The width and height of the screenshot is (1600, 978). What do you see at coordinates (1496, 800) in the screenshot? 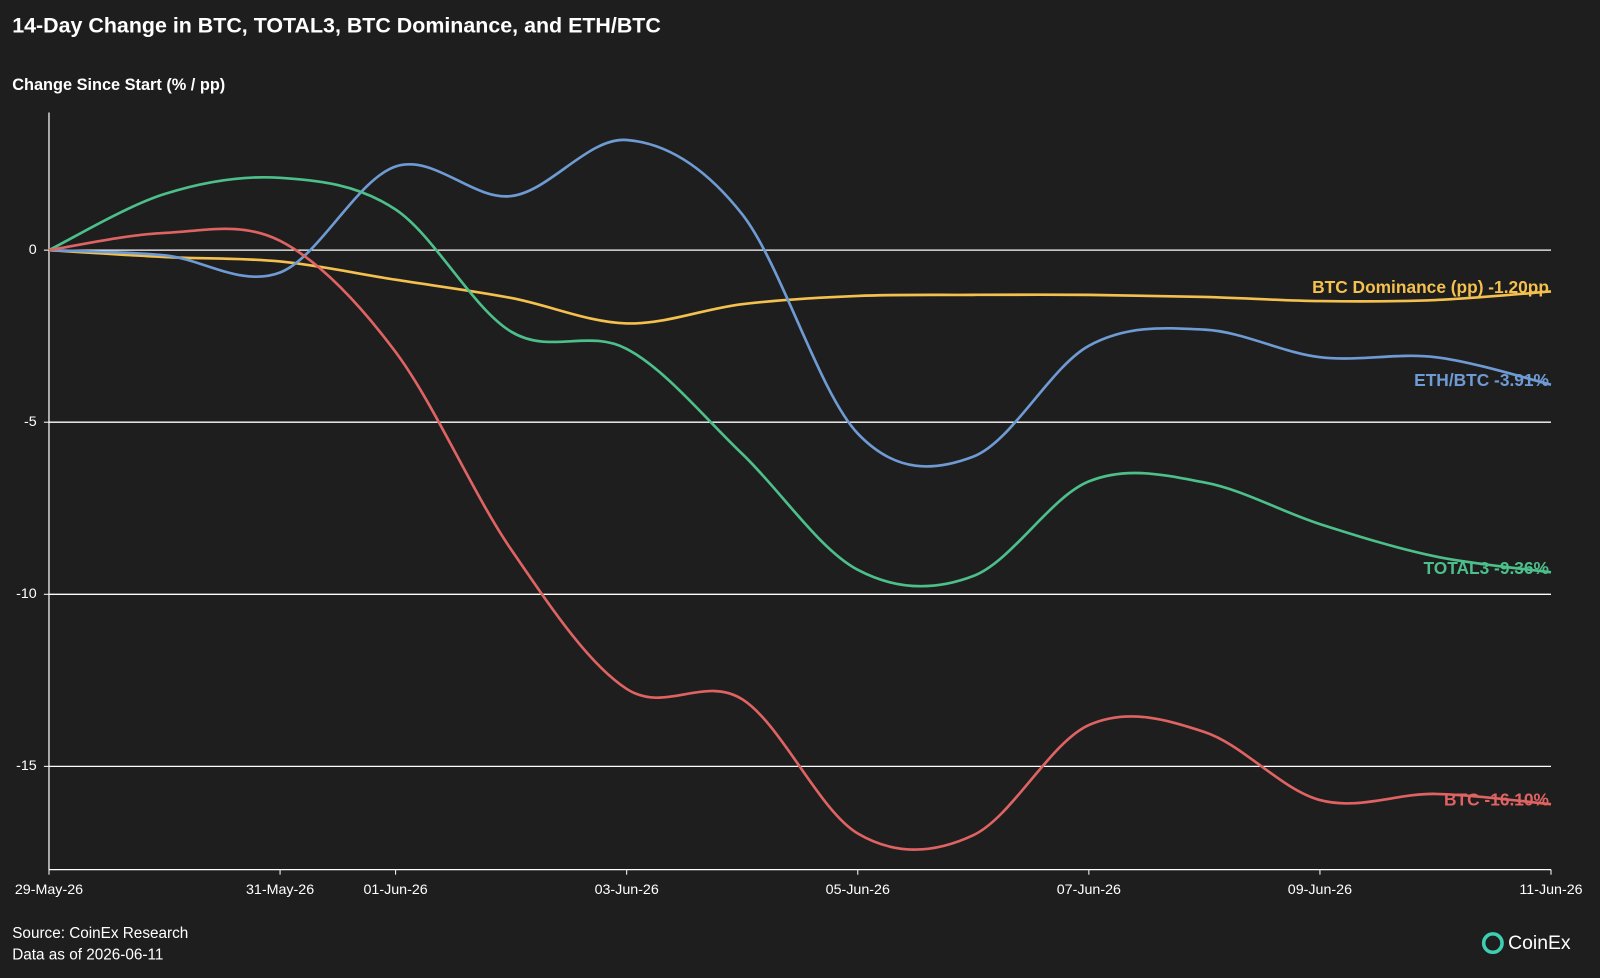
I see `end-label: BTC -16.10%` at bounding box center [1496, 800].